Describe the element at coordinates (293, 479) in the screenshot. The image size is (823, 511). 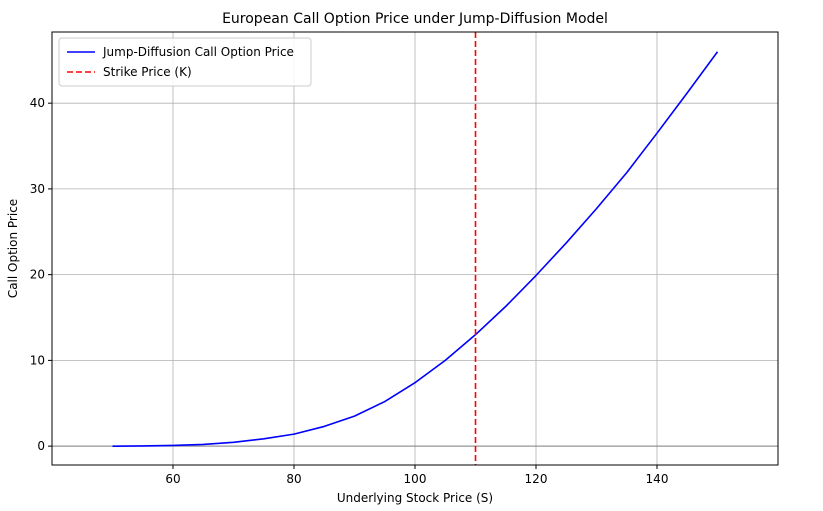
I see `x-tick-label: 80` at that location.